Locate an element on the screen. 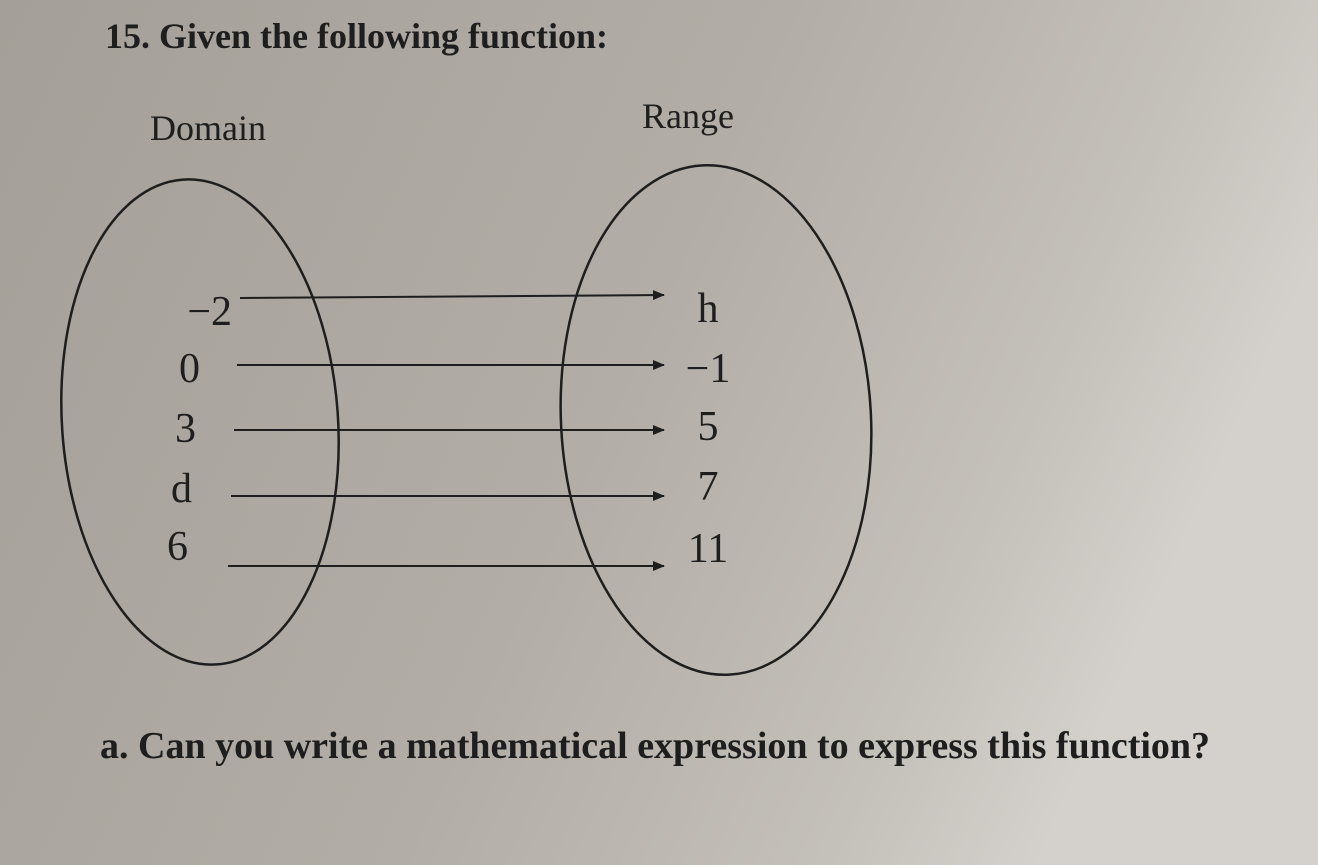  mapping-arrow is located at coordinates (452, 295).